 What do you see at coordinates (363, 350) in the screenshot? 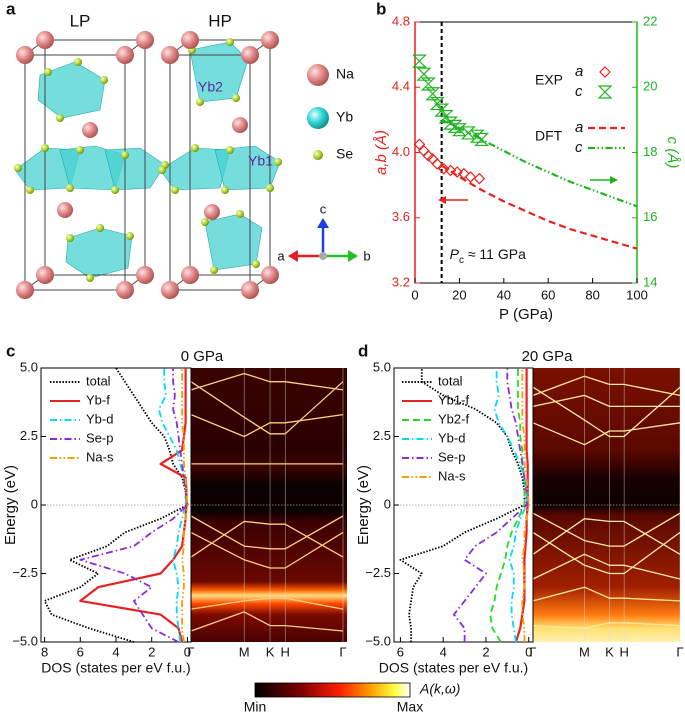
I see `panel-label: d` at bounding box center [363, 350].